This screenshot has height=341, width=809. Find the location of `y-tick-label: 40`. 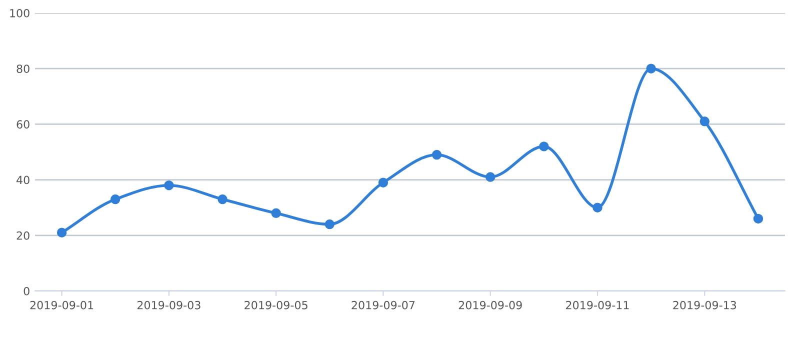

y-tick-label: 40 is located at coordinates (23, 180).